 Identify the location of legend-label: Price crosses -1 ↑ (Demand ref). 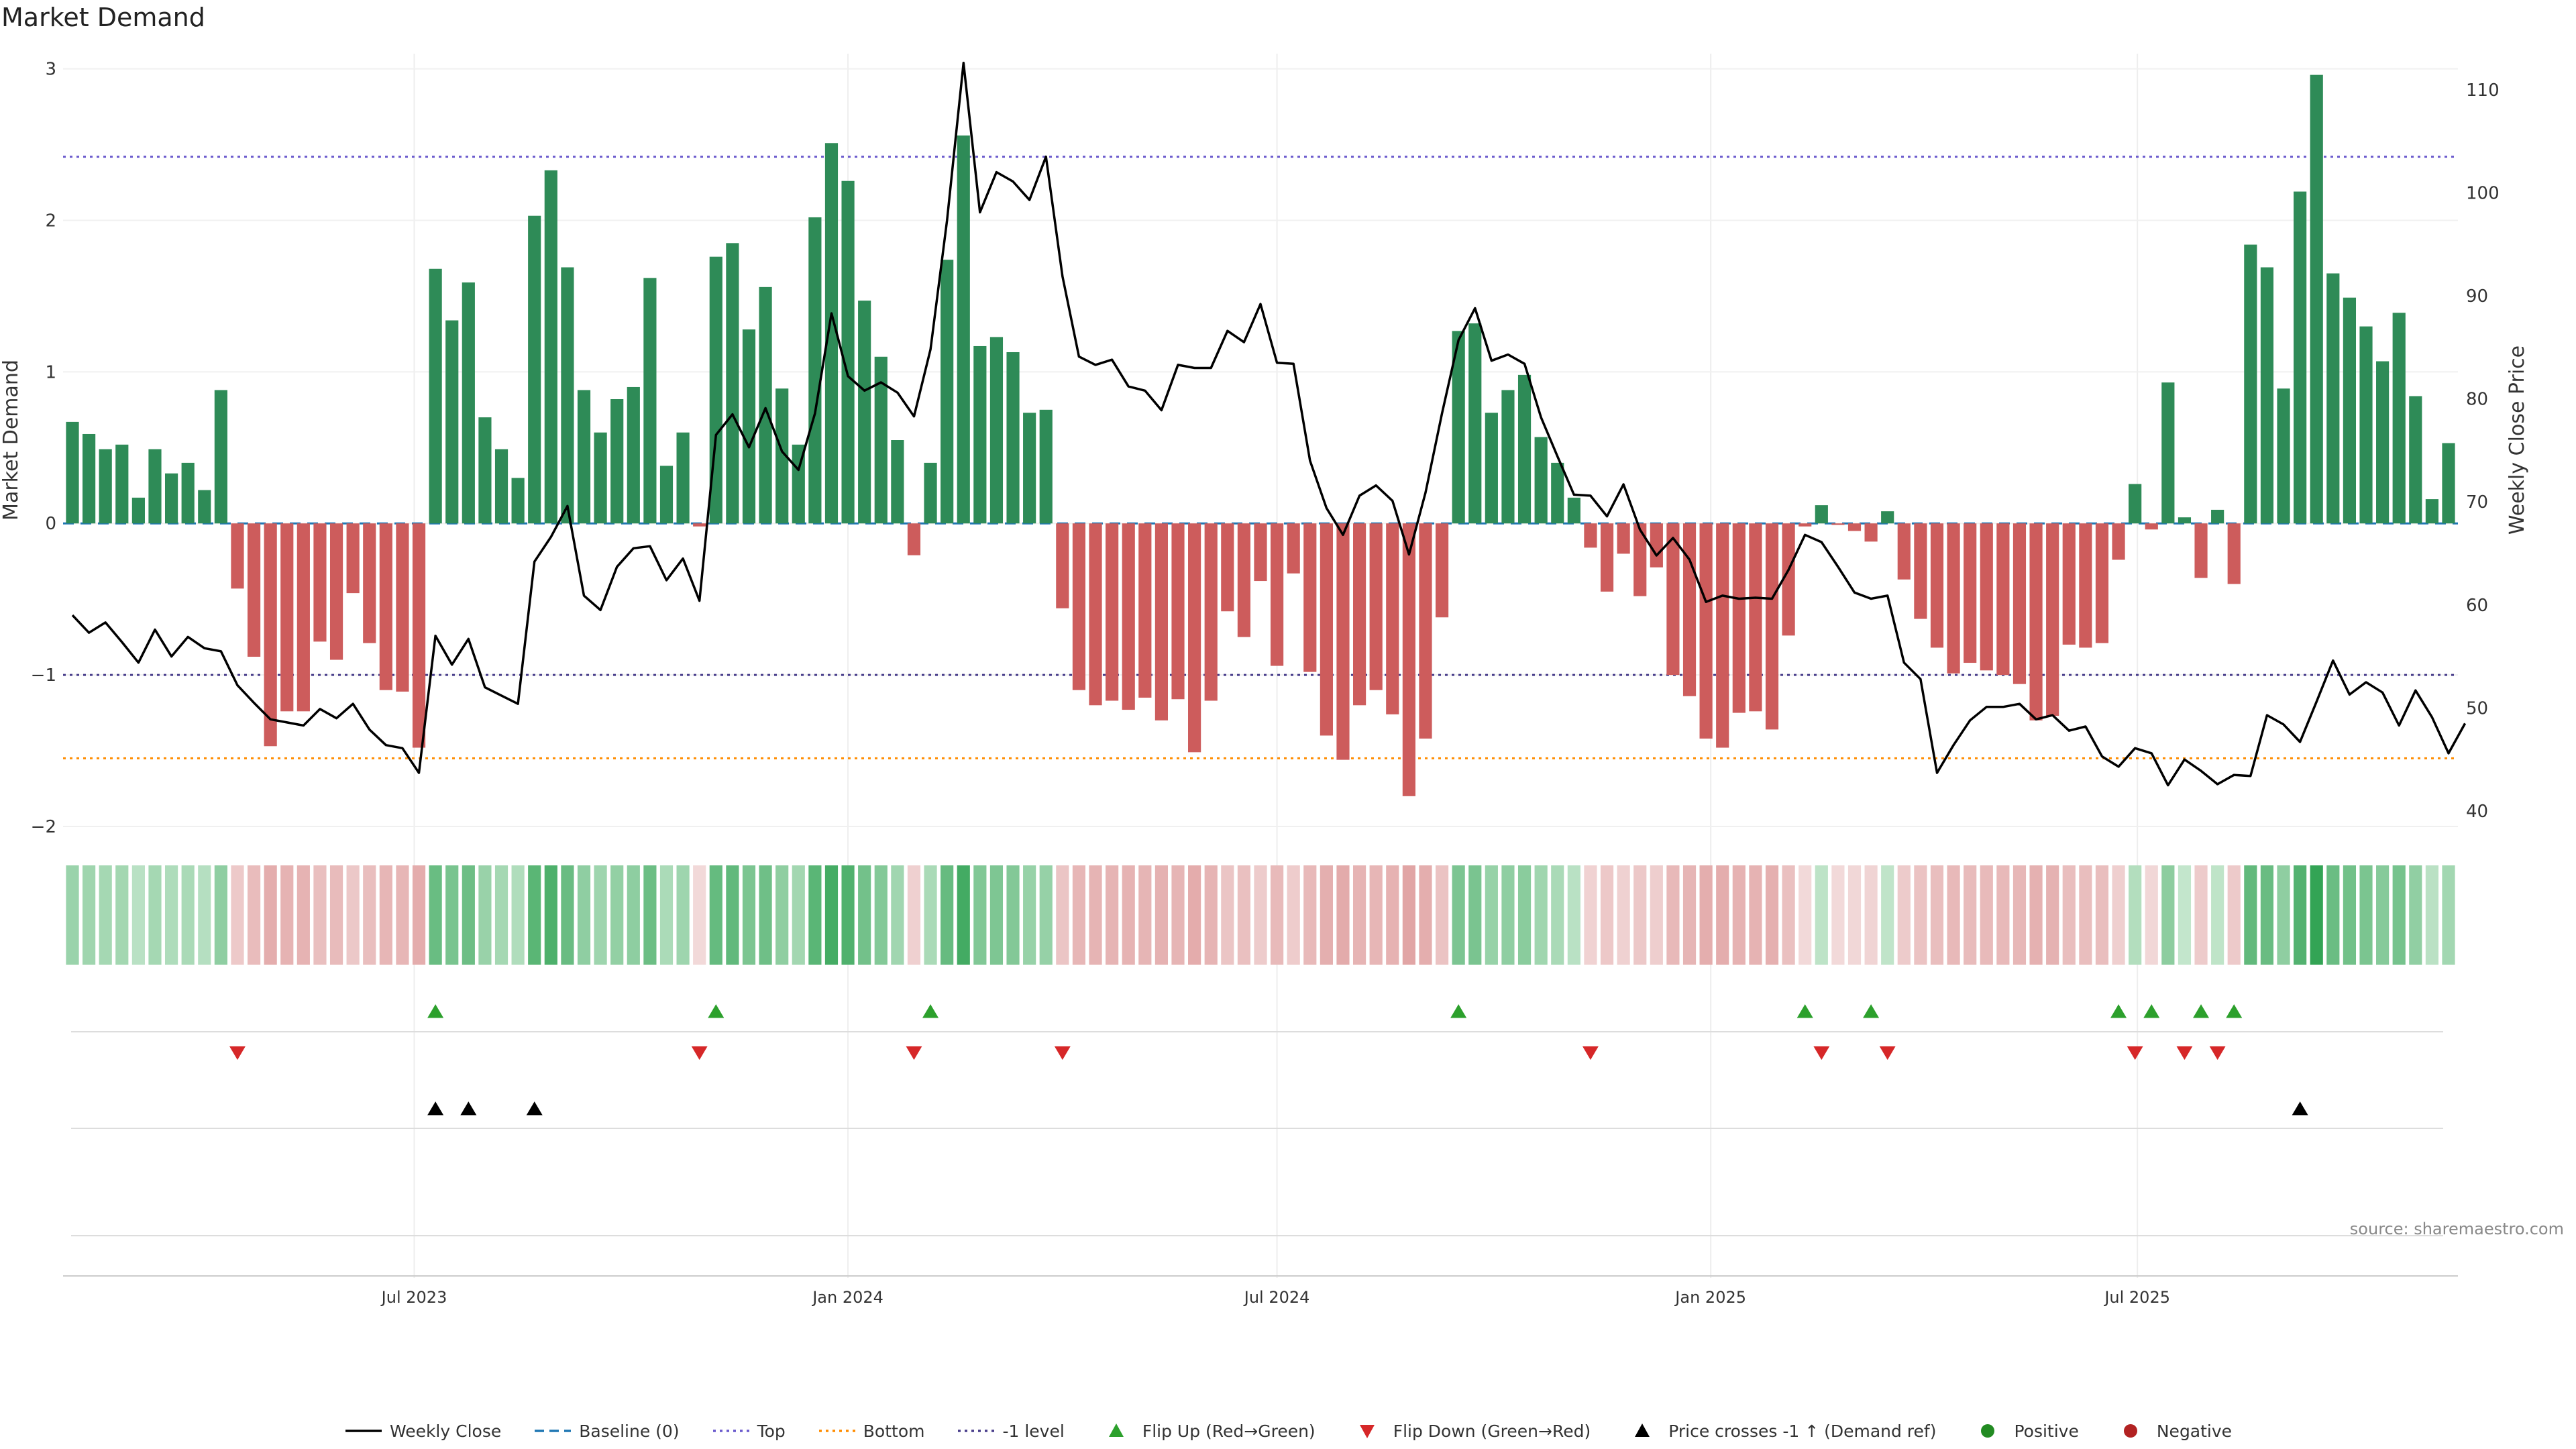
(1802, 1431).